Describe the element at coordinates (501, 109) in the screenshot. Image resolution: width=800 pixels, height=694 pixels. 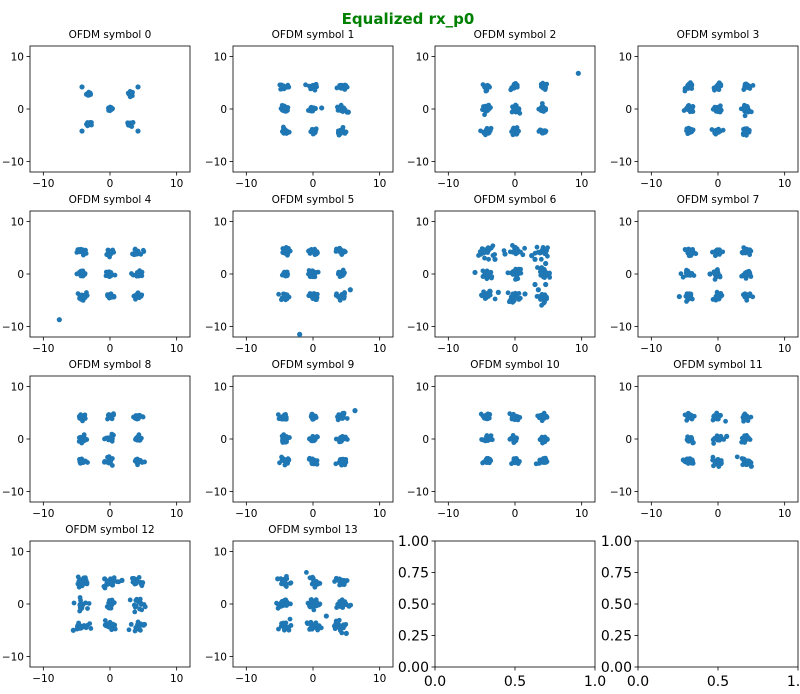
I see `subplot-2: OFDM symbol 2 −10 0 10 −10 0 10` at that location.